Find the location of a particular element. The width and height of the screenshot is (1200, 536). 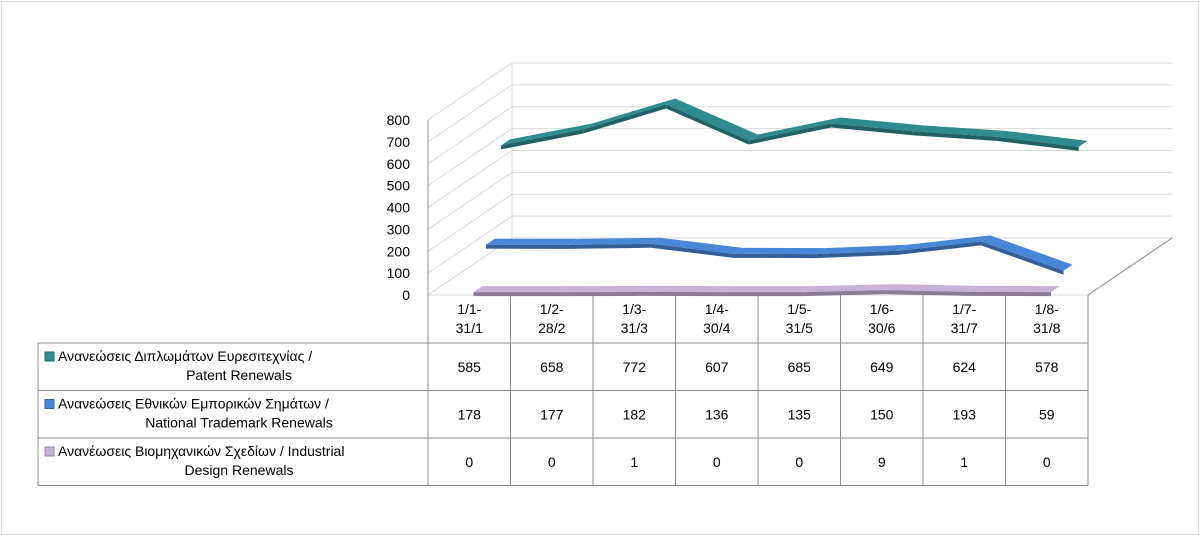

data-value-label: 177 is located at coordinates (552, 414).